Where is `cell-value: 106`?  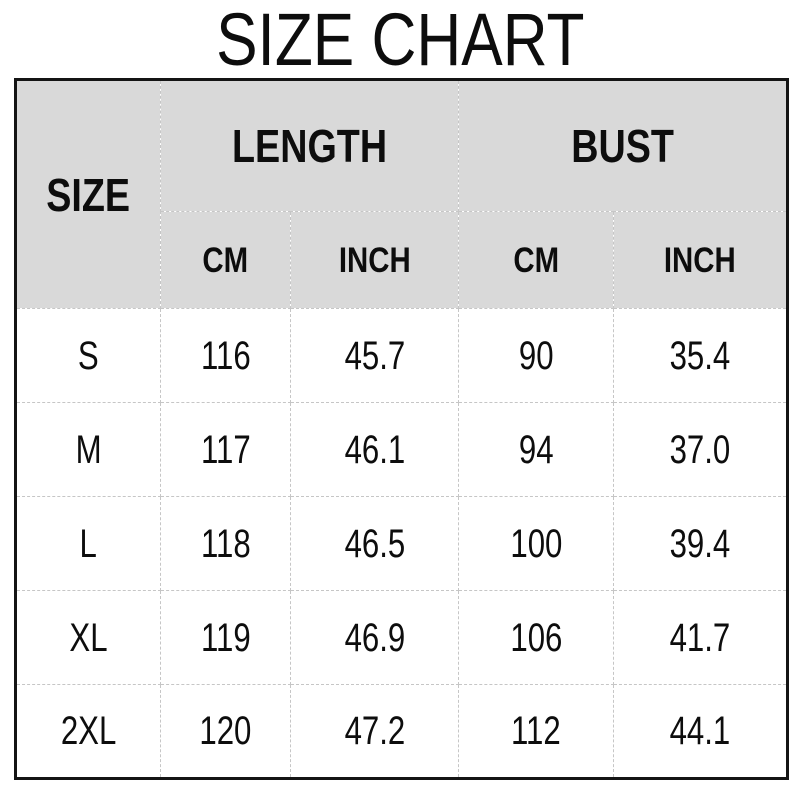 cell-value: 106 is located at coordinates (536, 637).